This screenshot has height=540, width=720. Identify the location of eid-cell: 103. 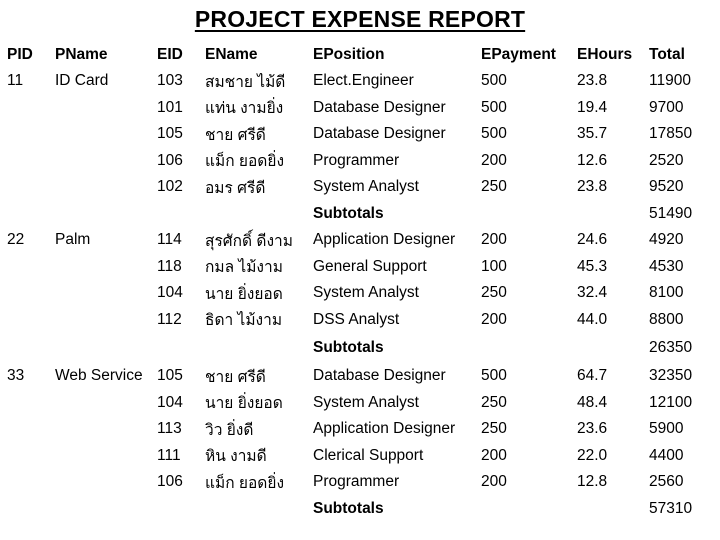
(170, 81).